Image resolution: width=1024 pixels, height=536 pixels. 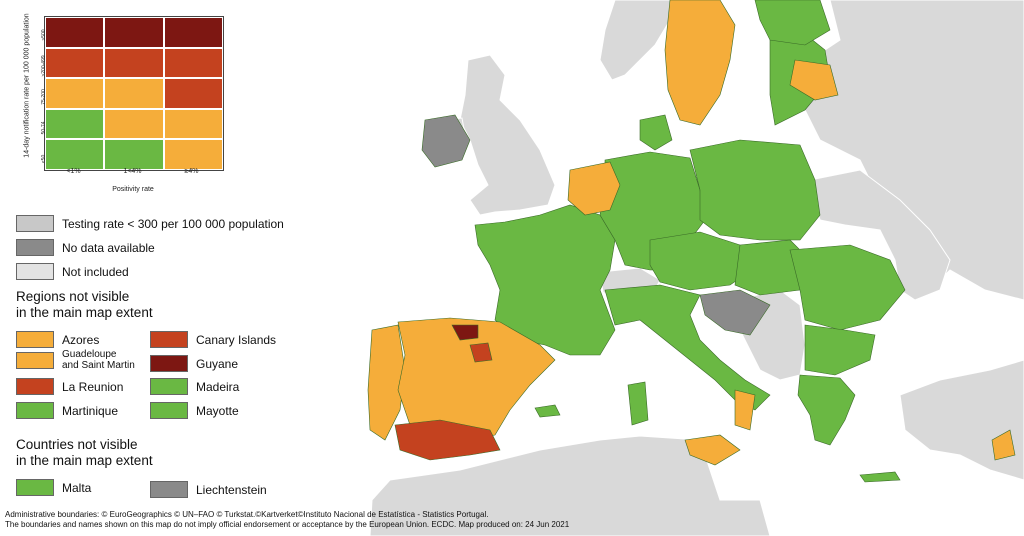 What do you see at coordinates (880, 477) in the screenshot?
I see `crete` at bounding box center [880, 477].